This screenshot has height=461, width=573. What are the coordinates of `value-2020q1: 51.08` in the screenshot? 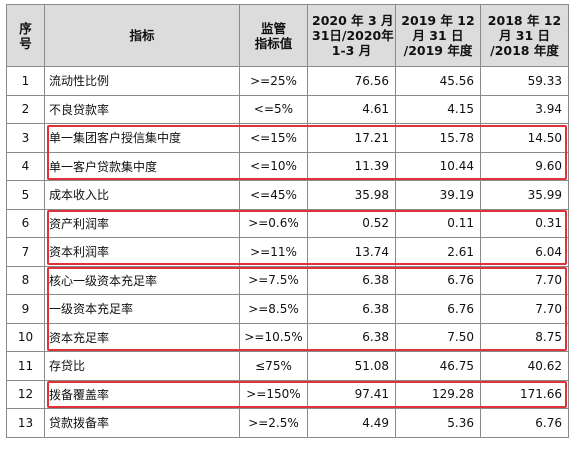 It's located at (351, 366).